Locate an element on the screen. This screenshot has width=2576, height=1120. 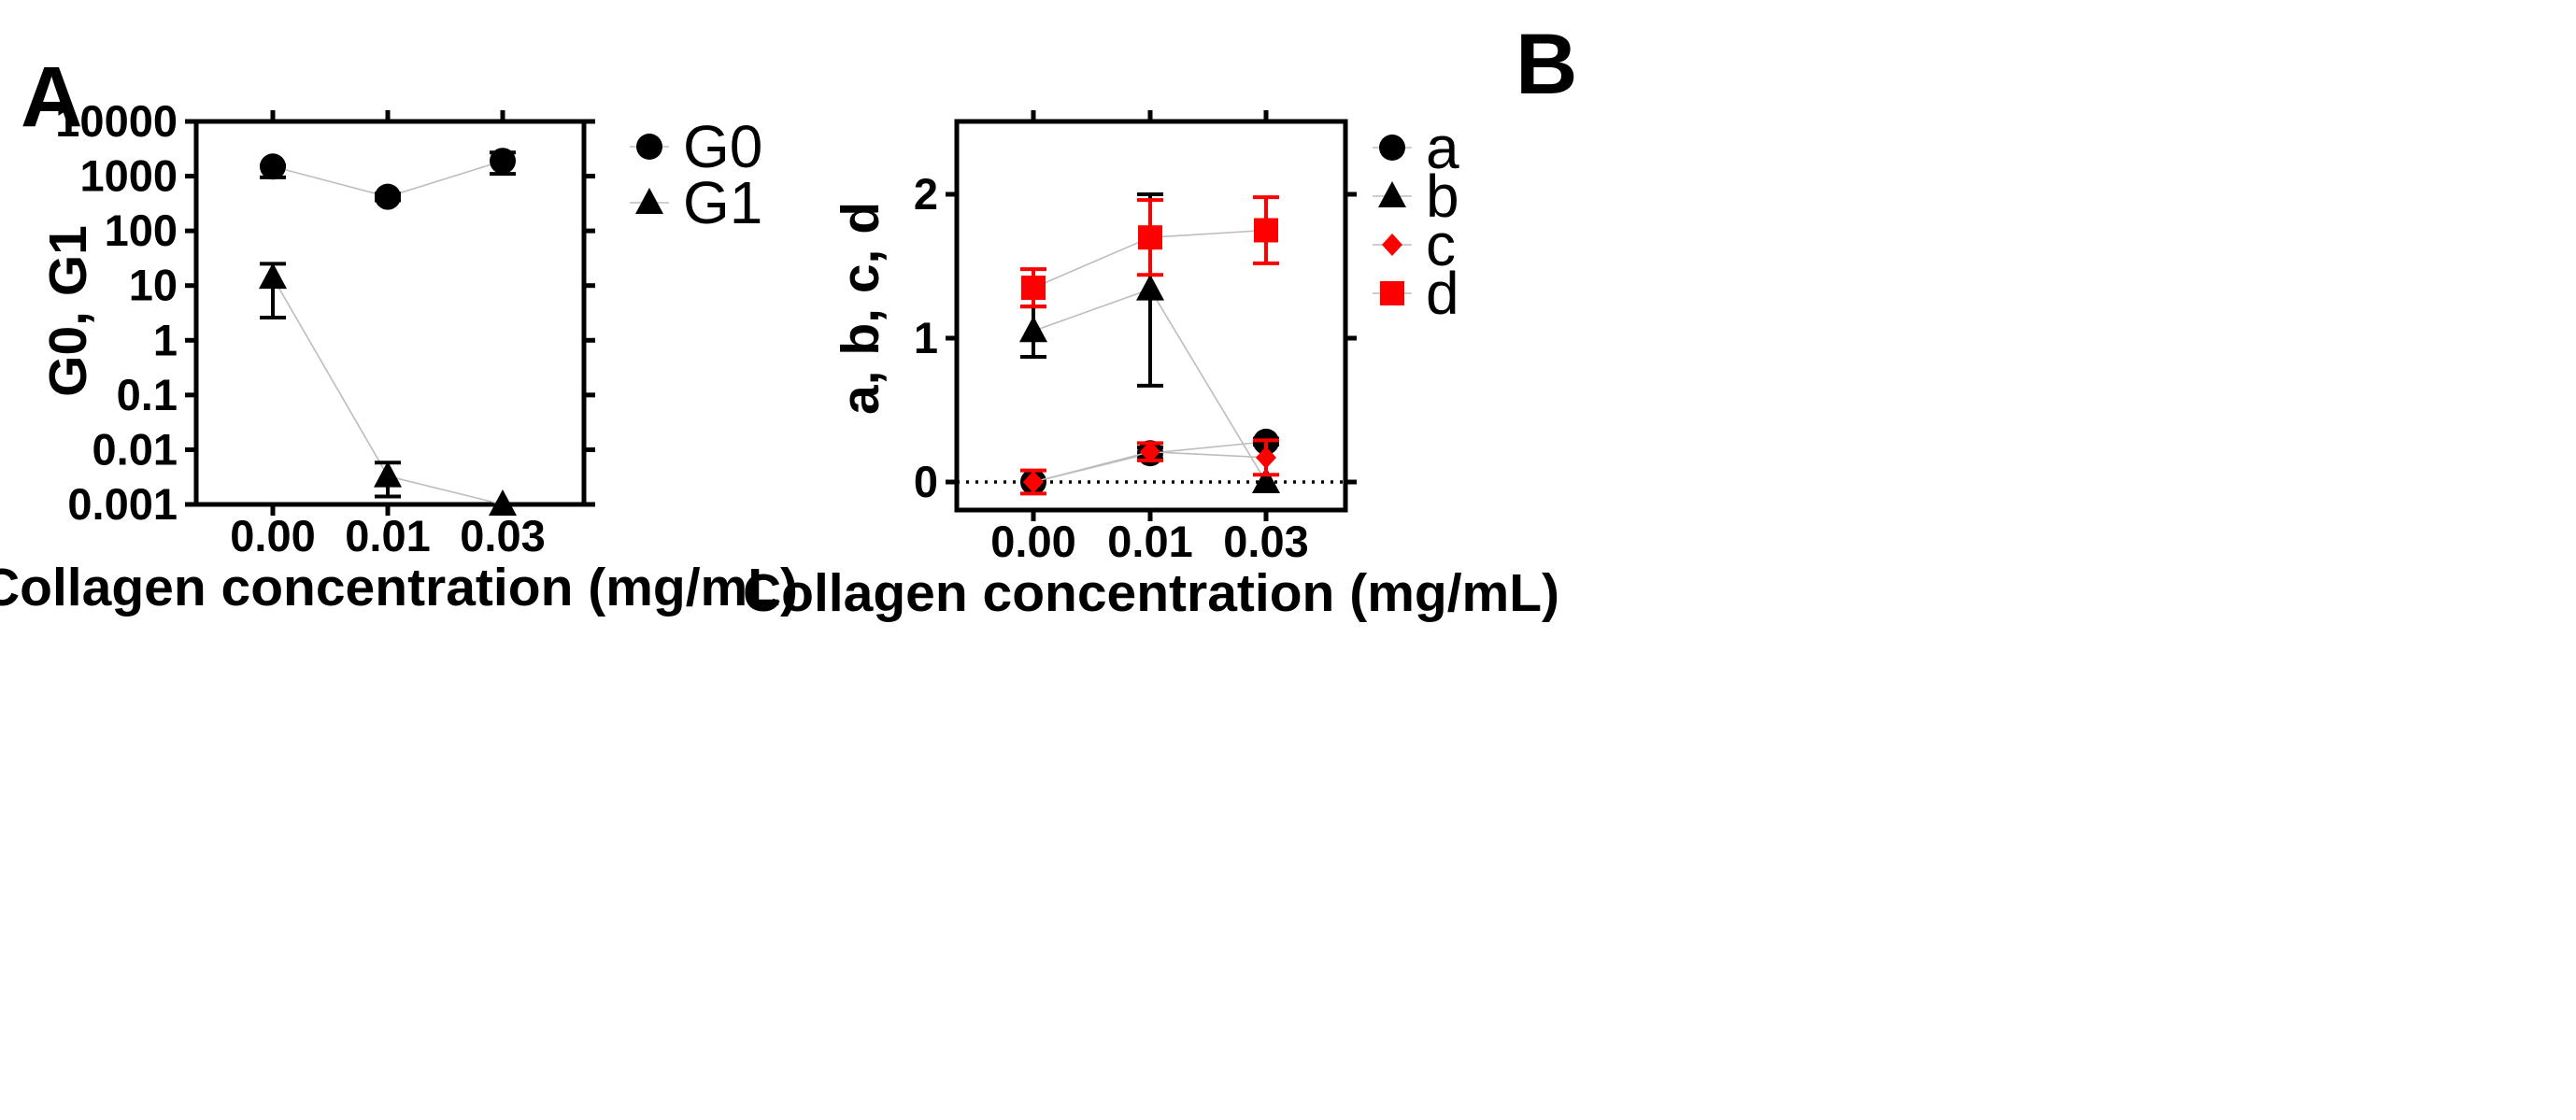
panel-a-x-tick-label: 0.03 is located at coordinates (502, 535).